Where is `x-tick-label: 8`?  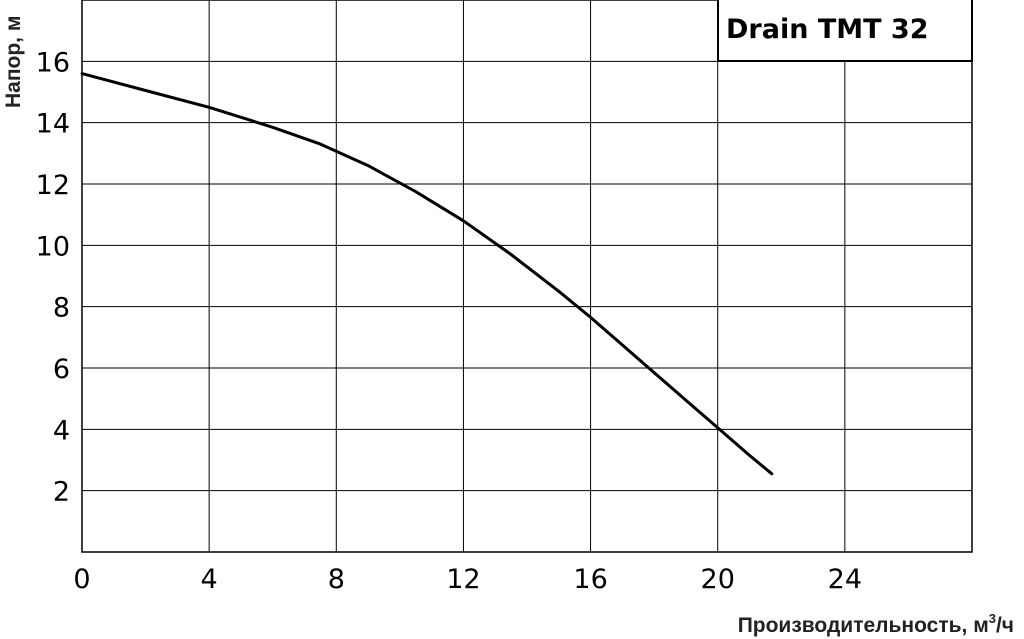 x-tick-label: 8 is located at coordinates (336, 579).